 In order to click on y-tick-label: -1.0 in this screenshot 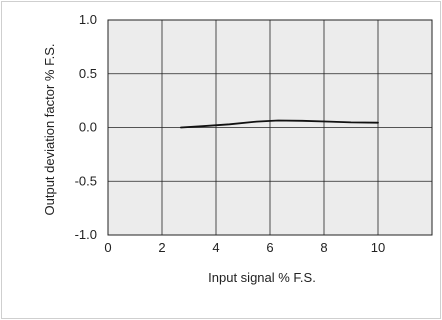, I will do `click(86, 234)`.